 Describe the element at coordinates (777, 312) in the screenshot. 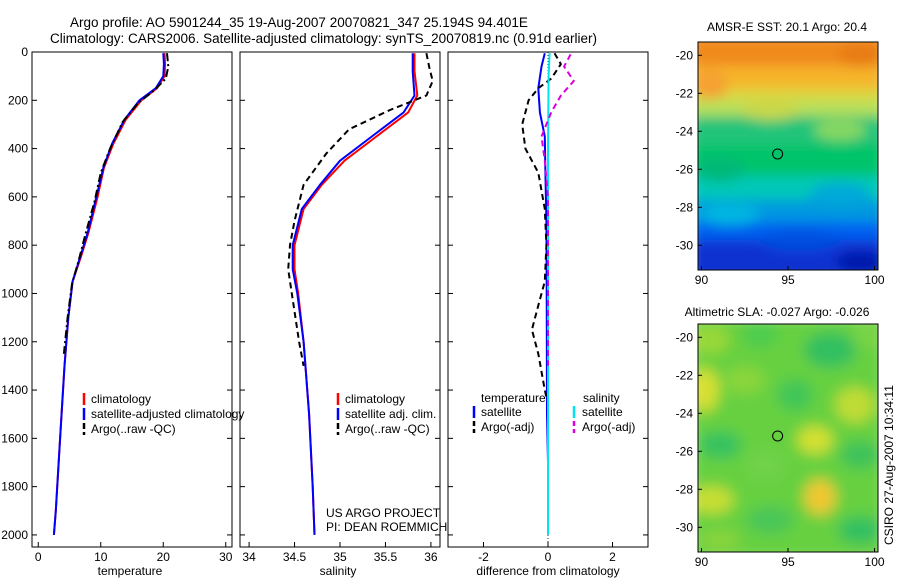

I see `sla-map-title: Altimetric SLA: -0.027 Argo: -0.026` at that location.